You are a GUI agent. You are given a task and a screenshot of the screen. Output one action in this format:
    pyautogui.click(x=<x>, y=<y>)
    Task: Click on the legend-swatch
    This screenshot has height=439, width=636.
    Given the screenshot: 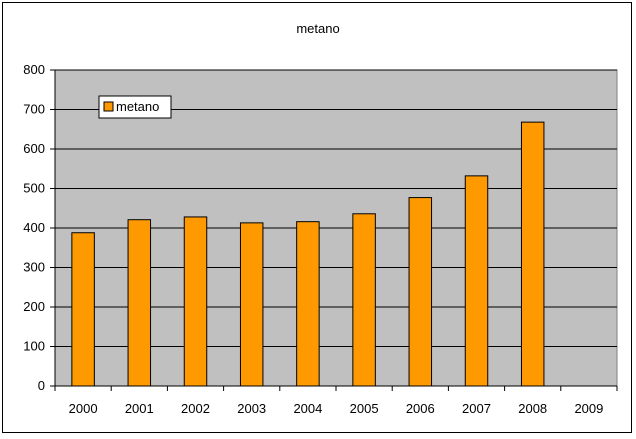 What is the action you would take?
    pyautogui.click(x=108, y=106)
    